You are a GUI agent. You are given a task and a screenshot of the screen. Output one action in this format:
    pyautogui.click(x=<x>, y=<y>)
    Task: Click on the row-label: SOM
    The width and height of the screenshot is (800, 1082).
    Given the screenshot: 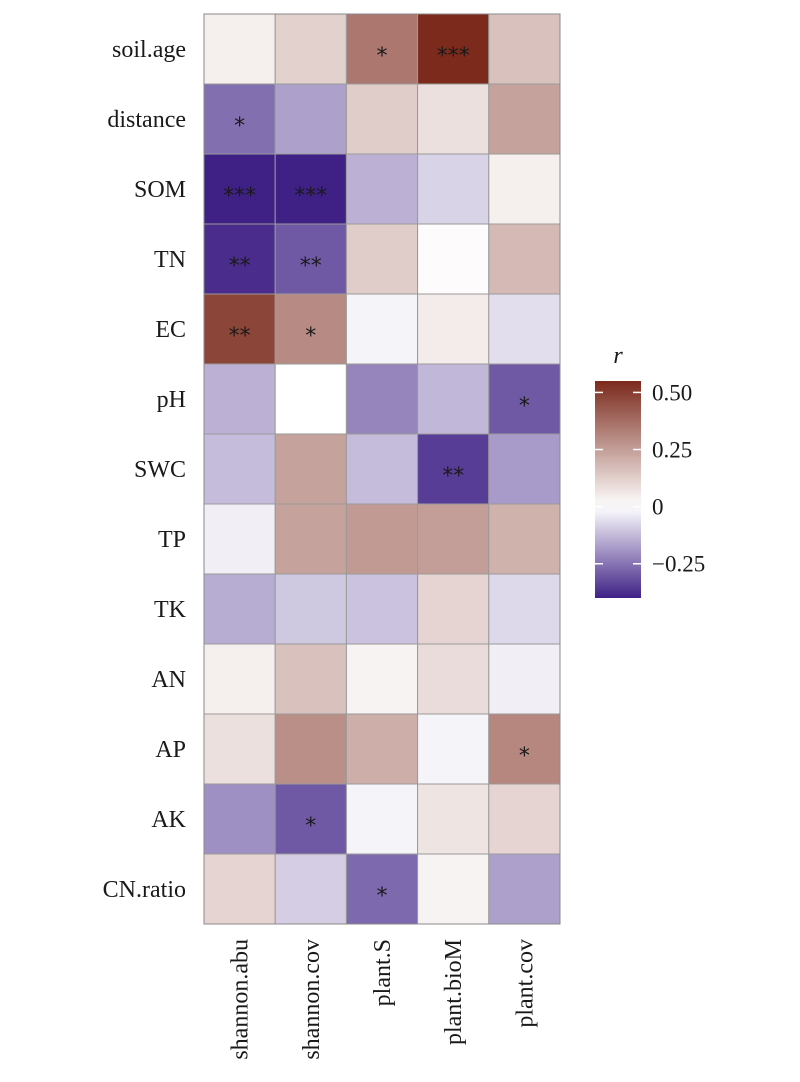 What is the action you would take?
    pyautogui.click(x=160, y=190)
    